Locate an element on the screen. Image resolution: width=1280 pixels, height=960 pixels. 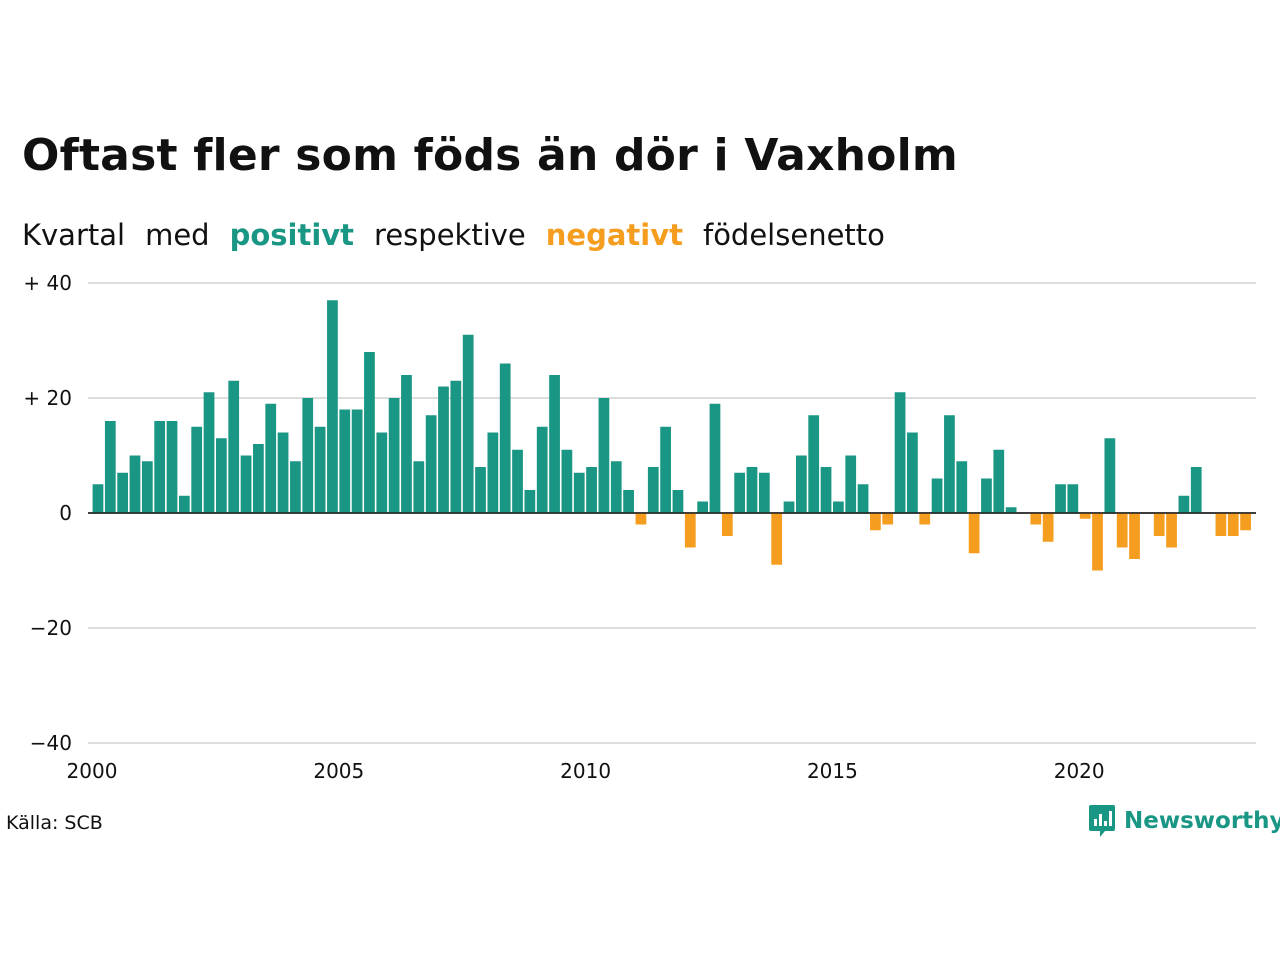
subtitle-word-respektive: respektive is located at coordinates (450, 235).